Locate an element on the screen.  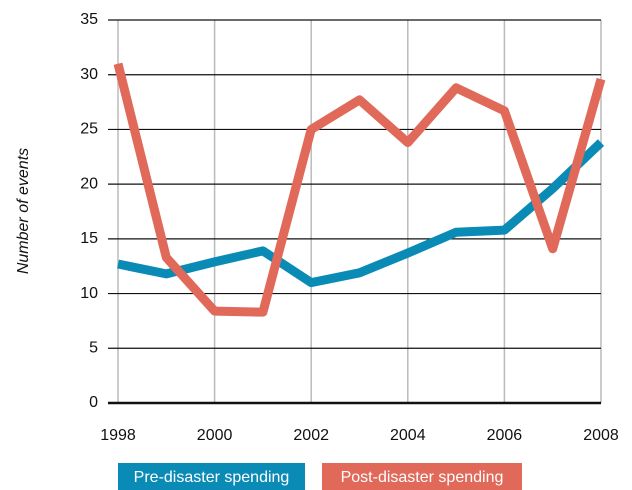
legend-label: Pre-disaster spending is located at coordinates (212, 477).